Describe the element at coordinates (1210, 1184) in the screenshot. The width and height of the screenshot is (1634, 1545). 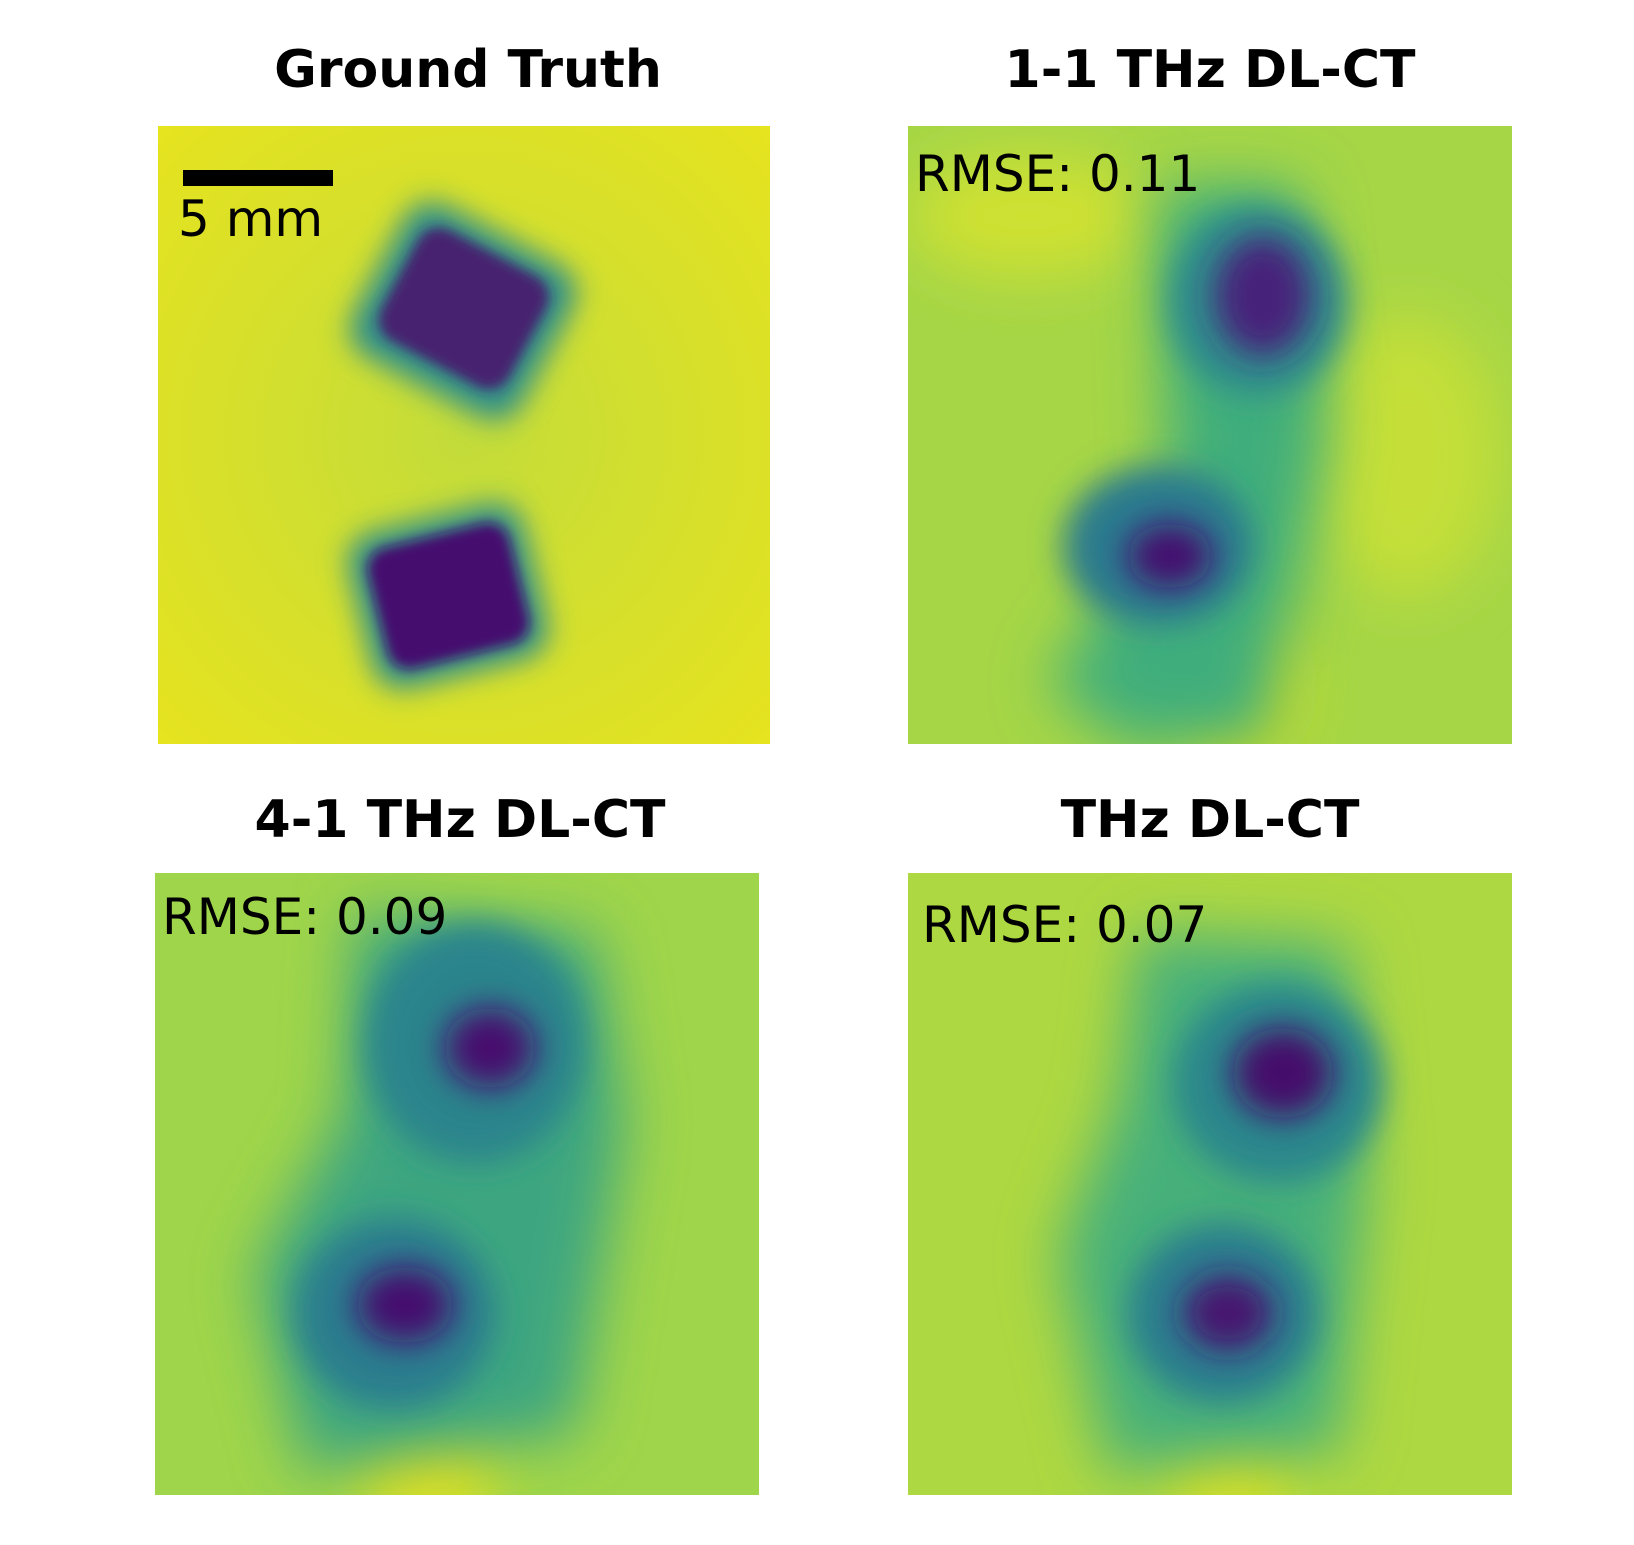
I see `image-thz-dl-ct` at that location.